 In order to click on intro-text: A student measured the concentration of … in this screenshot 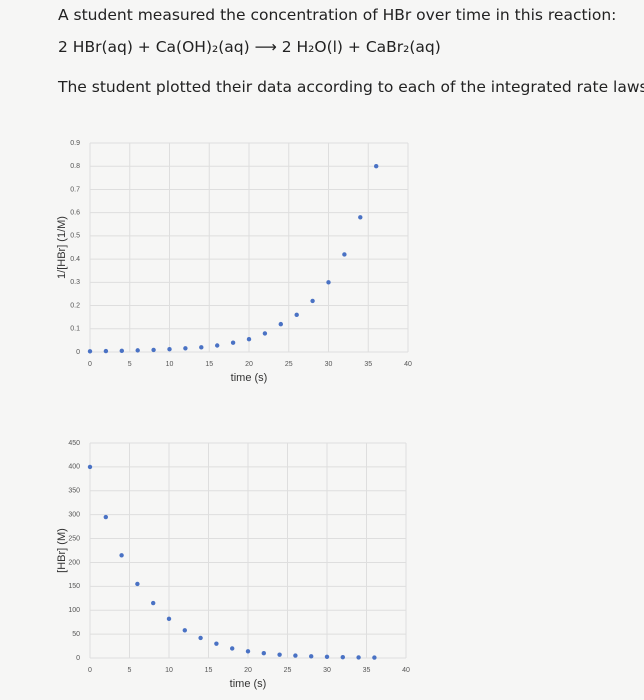, I will do `click(337, 15)`.